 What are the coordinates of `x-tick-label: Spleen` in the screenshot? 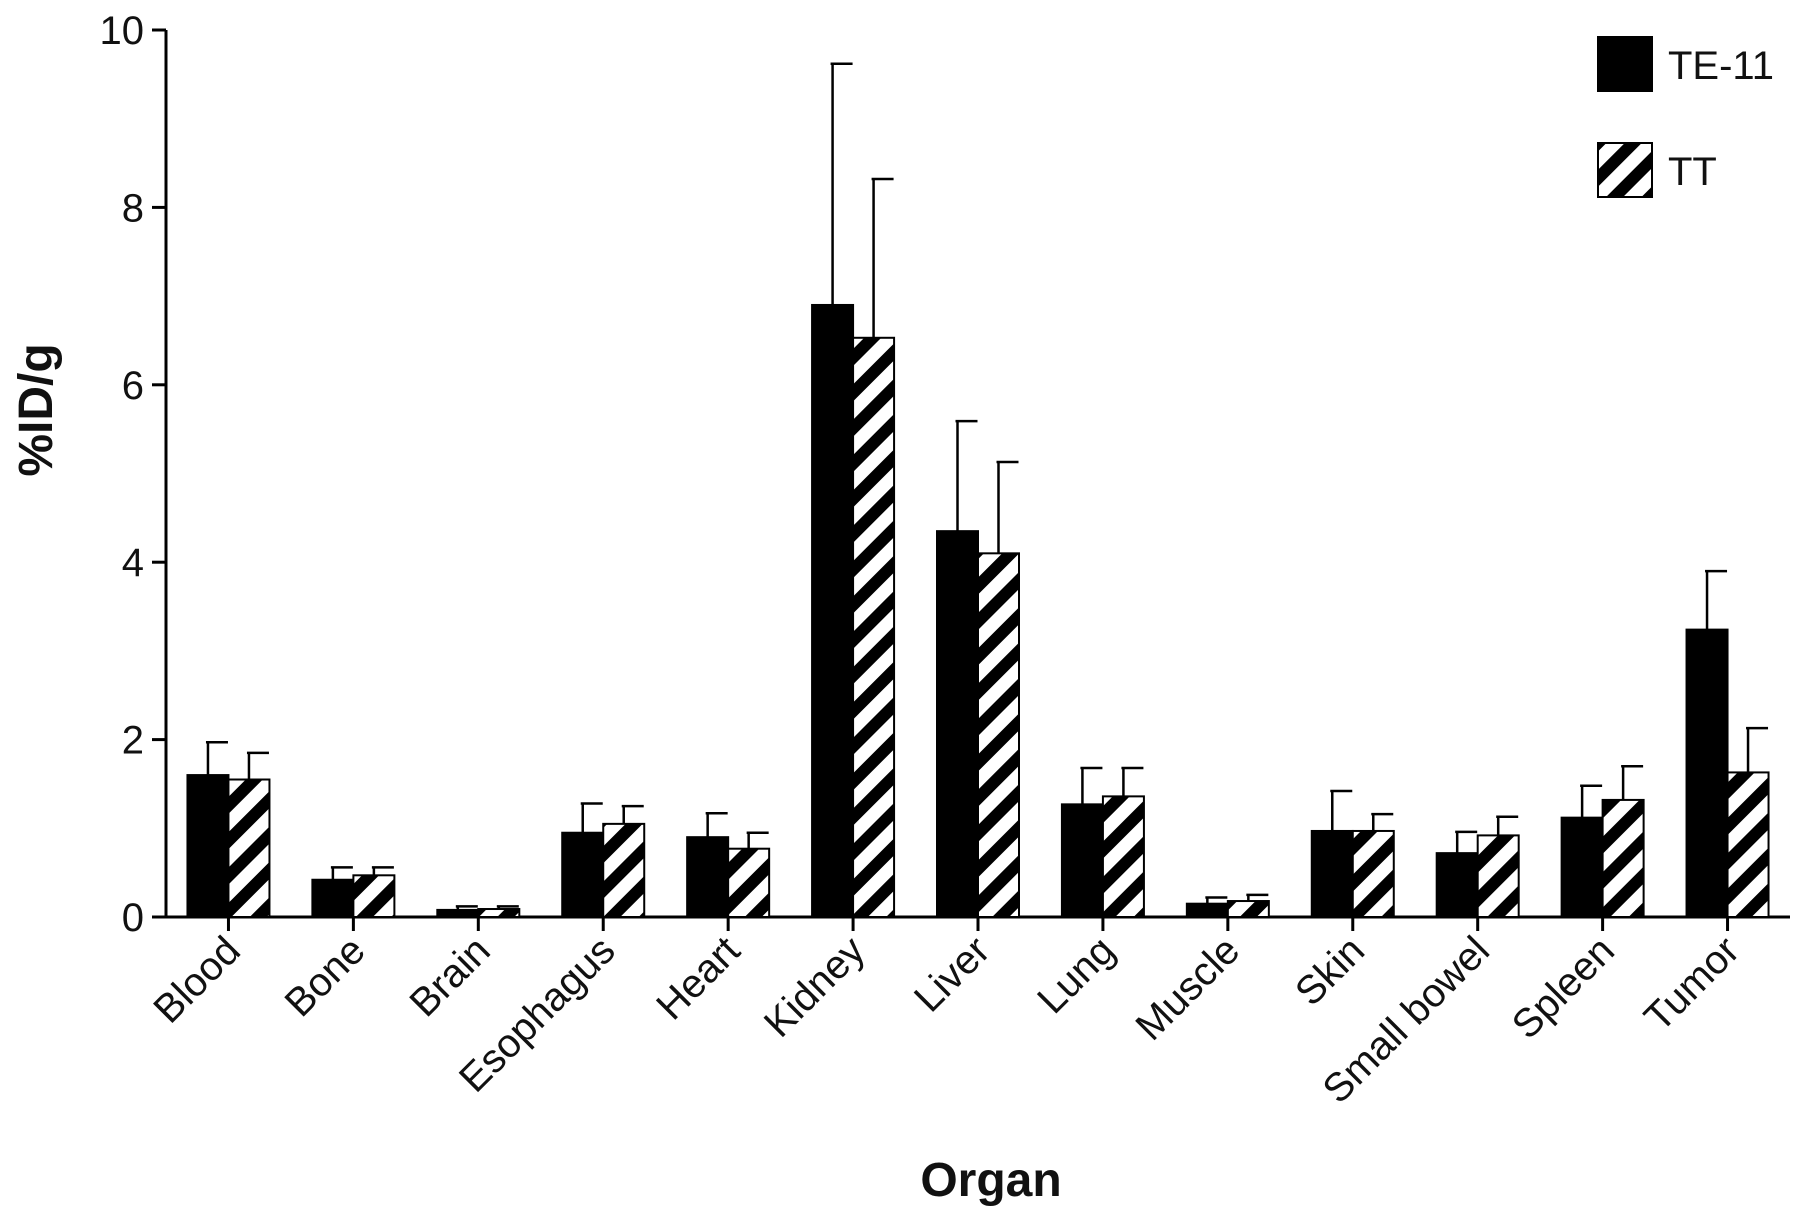 It's located at (1563, 987).